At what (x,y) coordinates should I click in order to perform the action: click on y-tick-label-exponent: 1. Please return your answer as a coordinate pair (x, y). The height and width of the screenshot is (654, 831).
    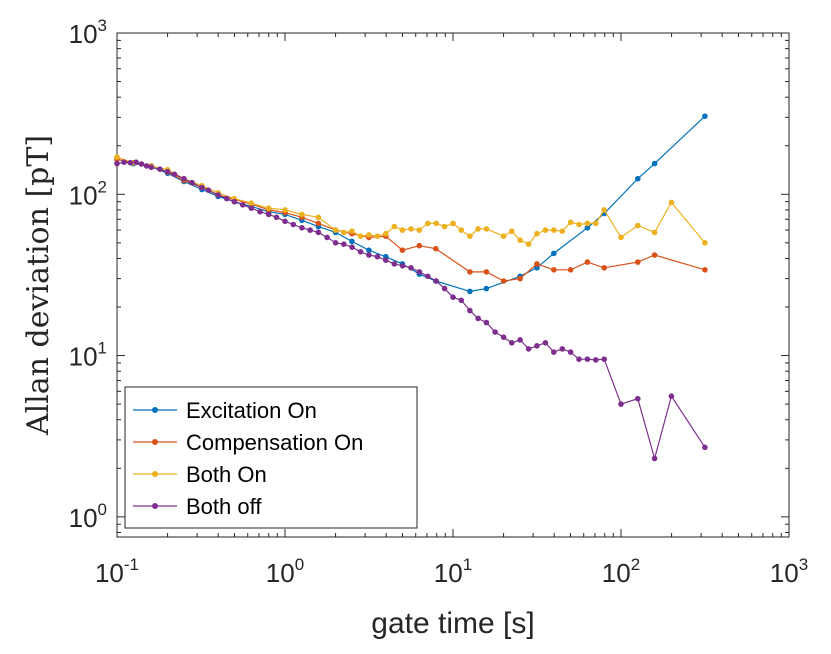
    Looking at the image, I should click on (102, 348).